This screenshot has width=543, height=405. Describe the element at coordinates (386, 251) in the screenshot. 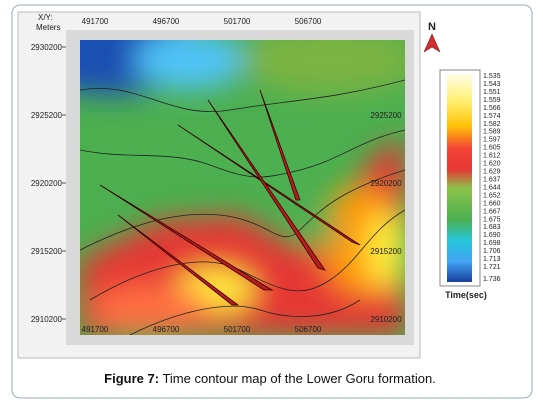

I see `y-tick-label-right: 2915200` at that location.